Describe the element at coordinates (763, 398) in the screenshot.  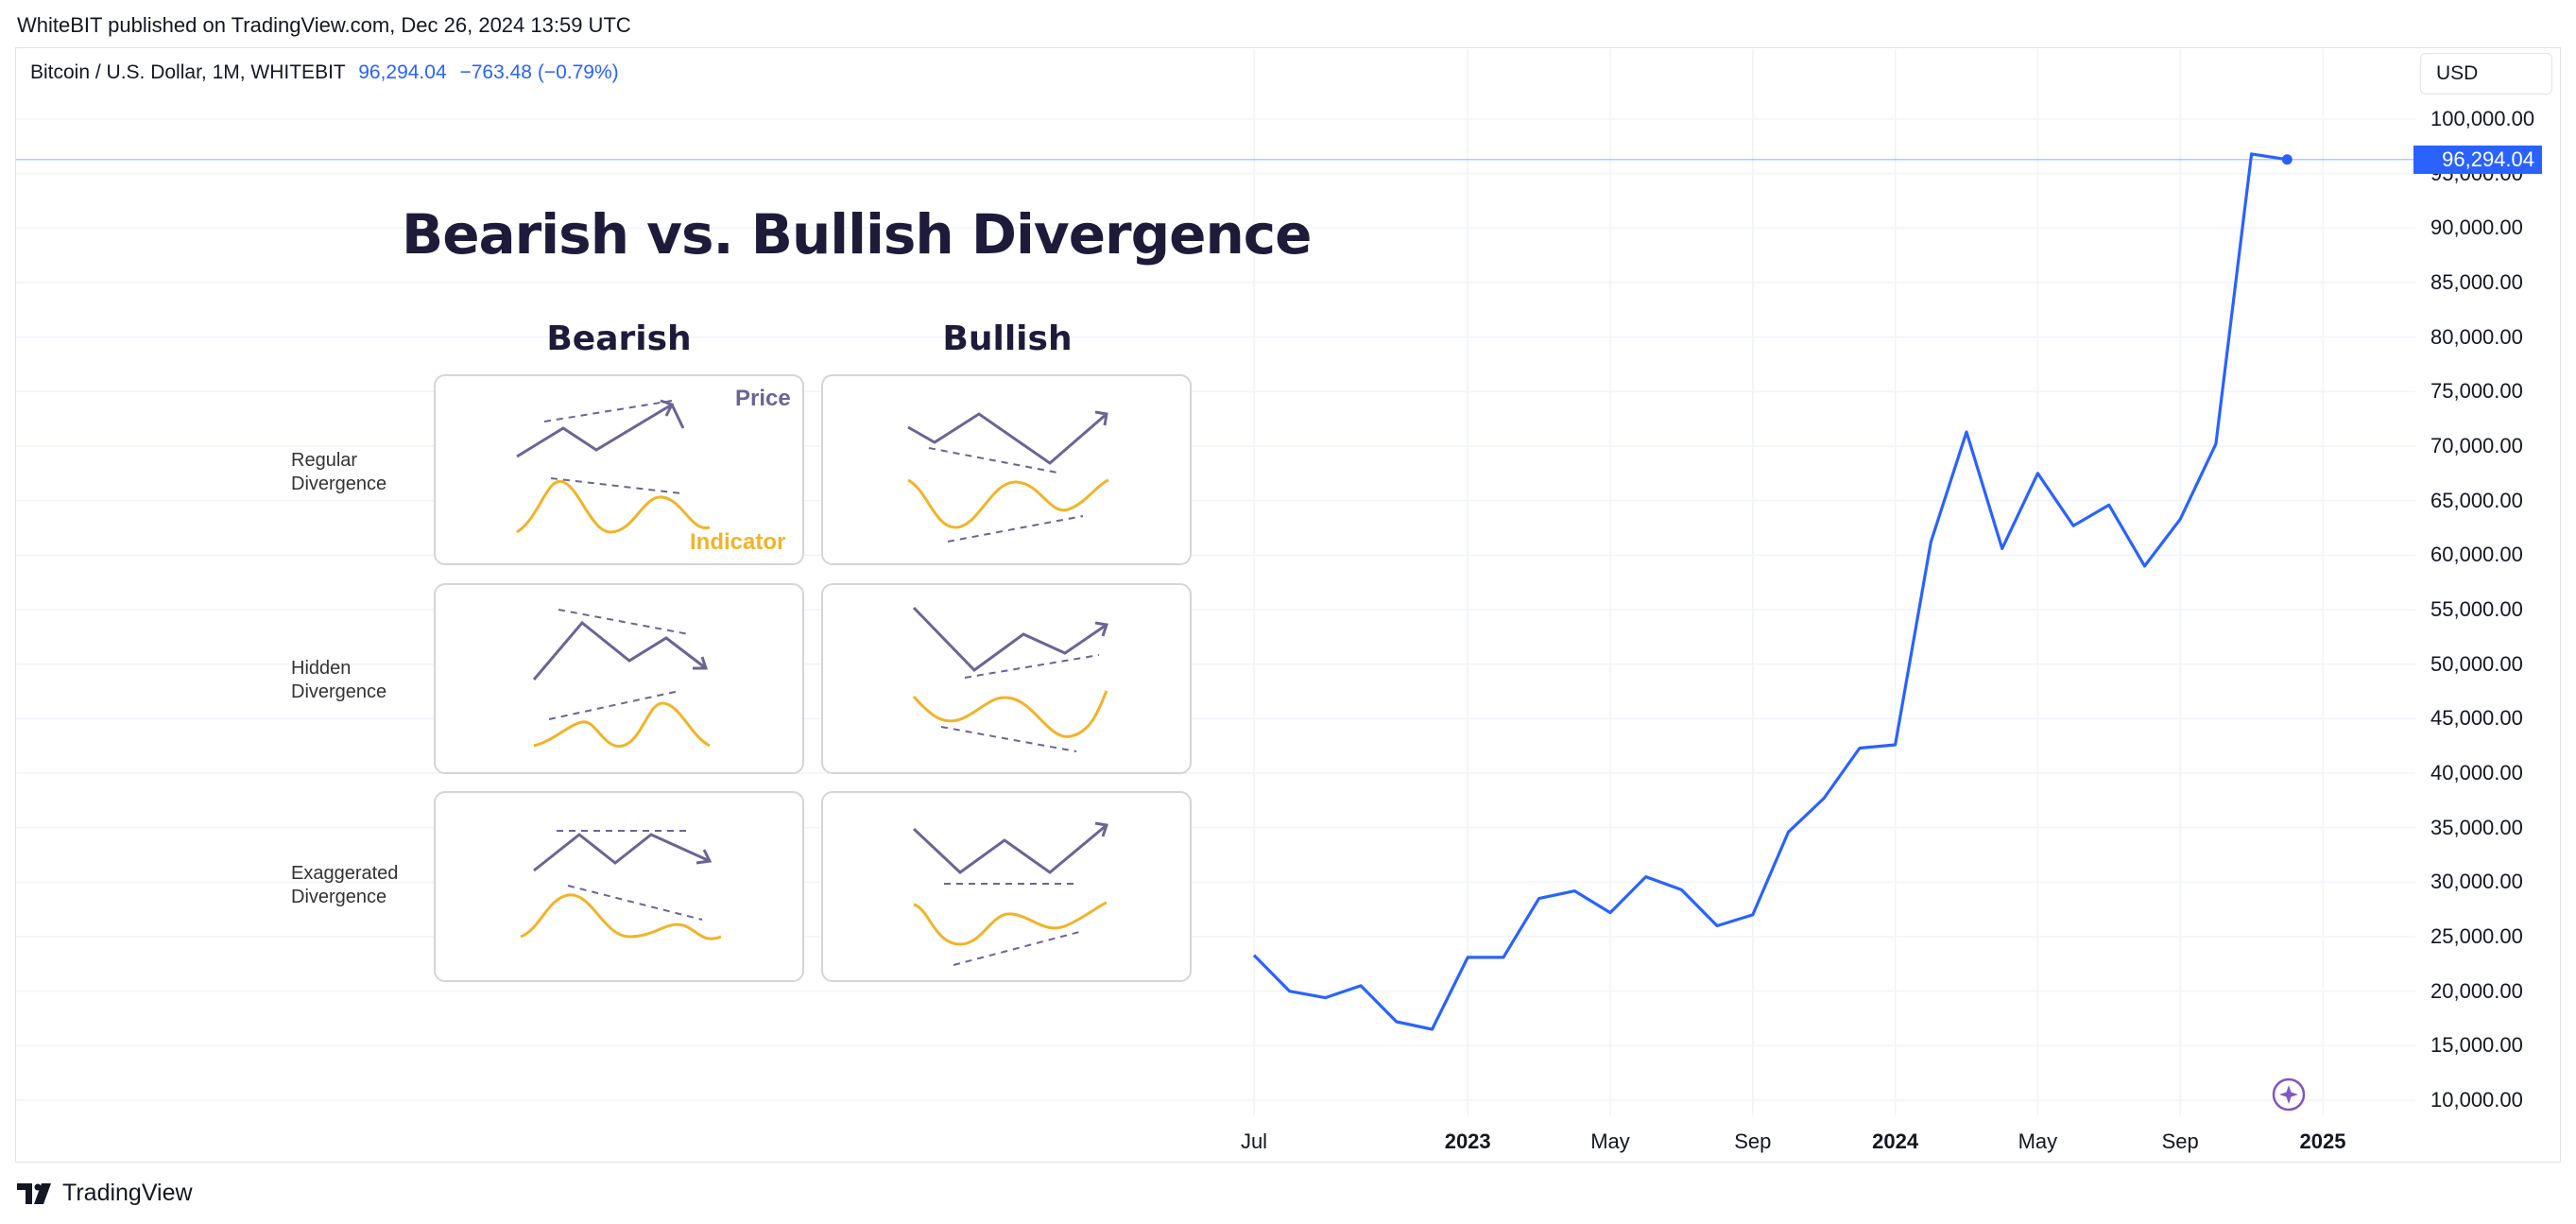
I see `price-label: Price` at that location.